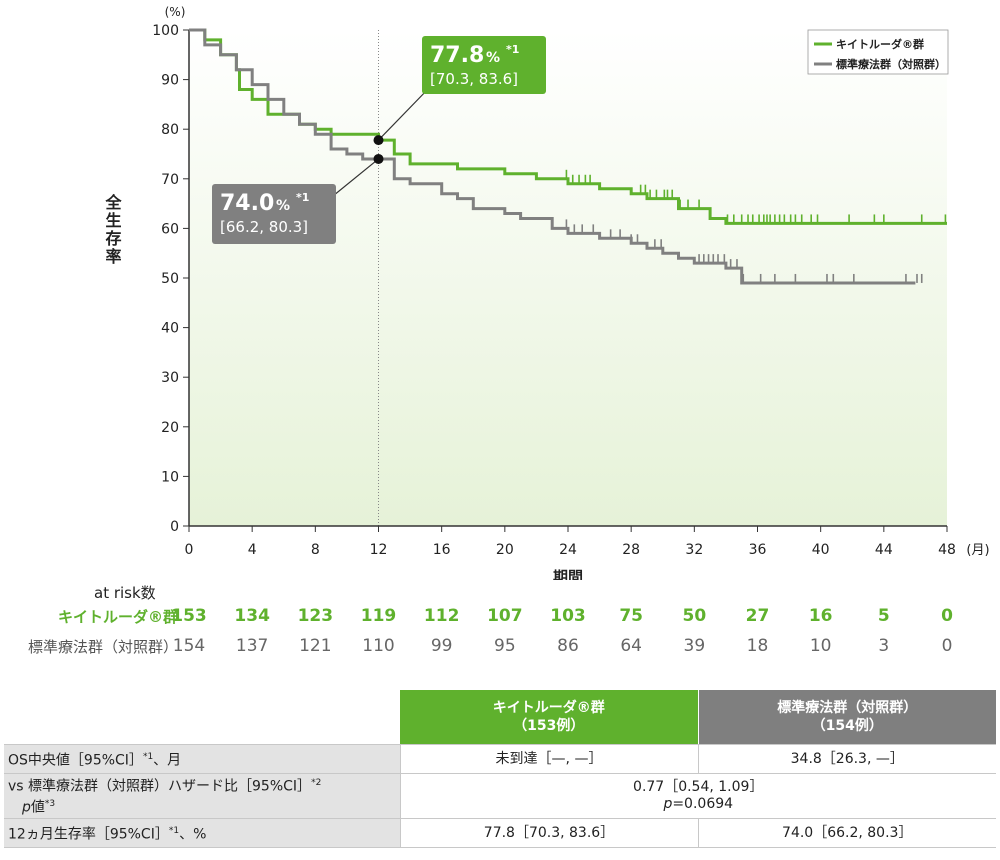  What do you see at coordinates (821, 550) in the screenshot?
I see `x-tick-label: 40` at bounding box center [821, 550].